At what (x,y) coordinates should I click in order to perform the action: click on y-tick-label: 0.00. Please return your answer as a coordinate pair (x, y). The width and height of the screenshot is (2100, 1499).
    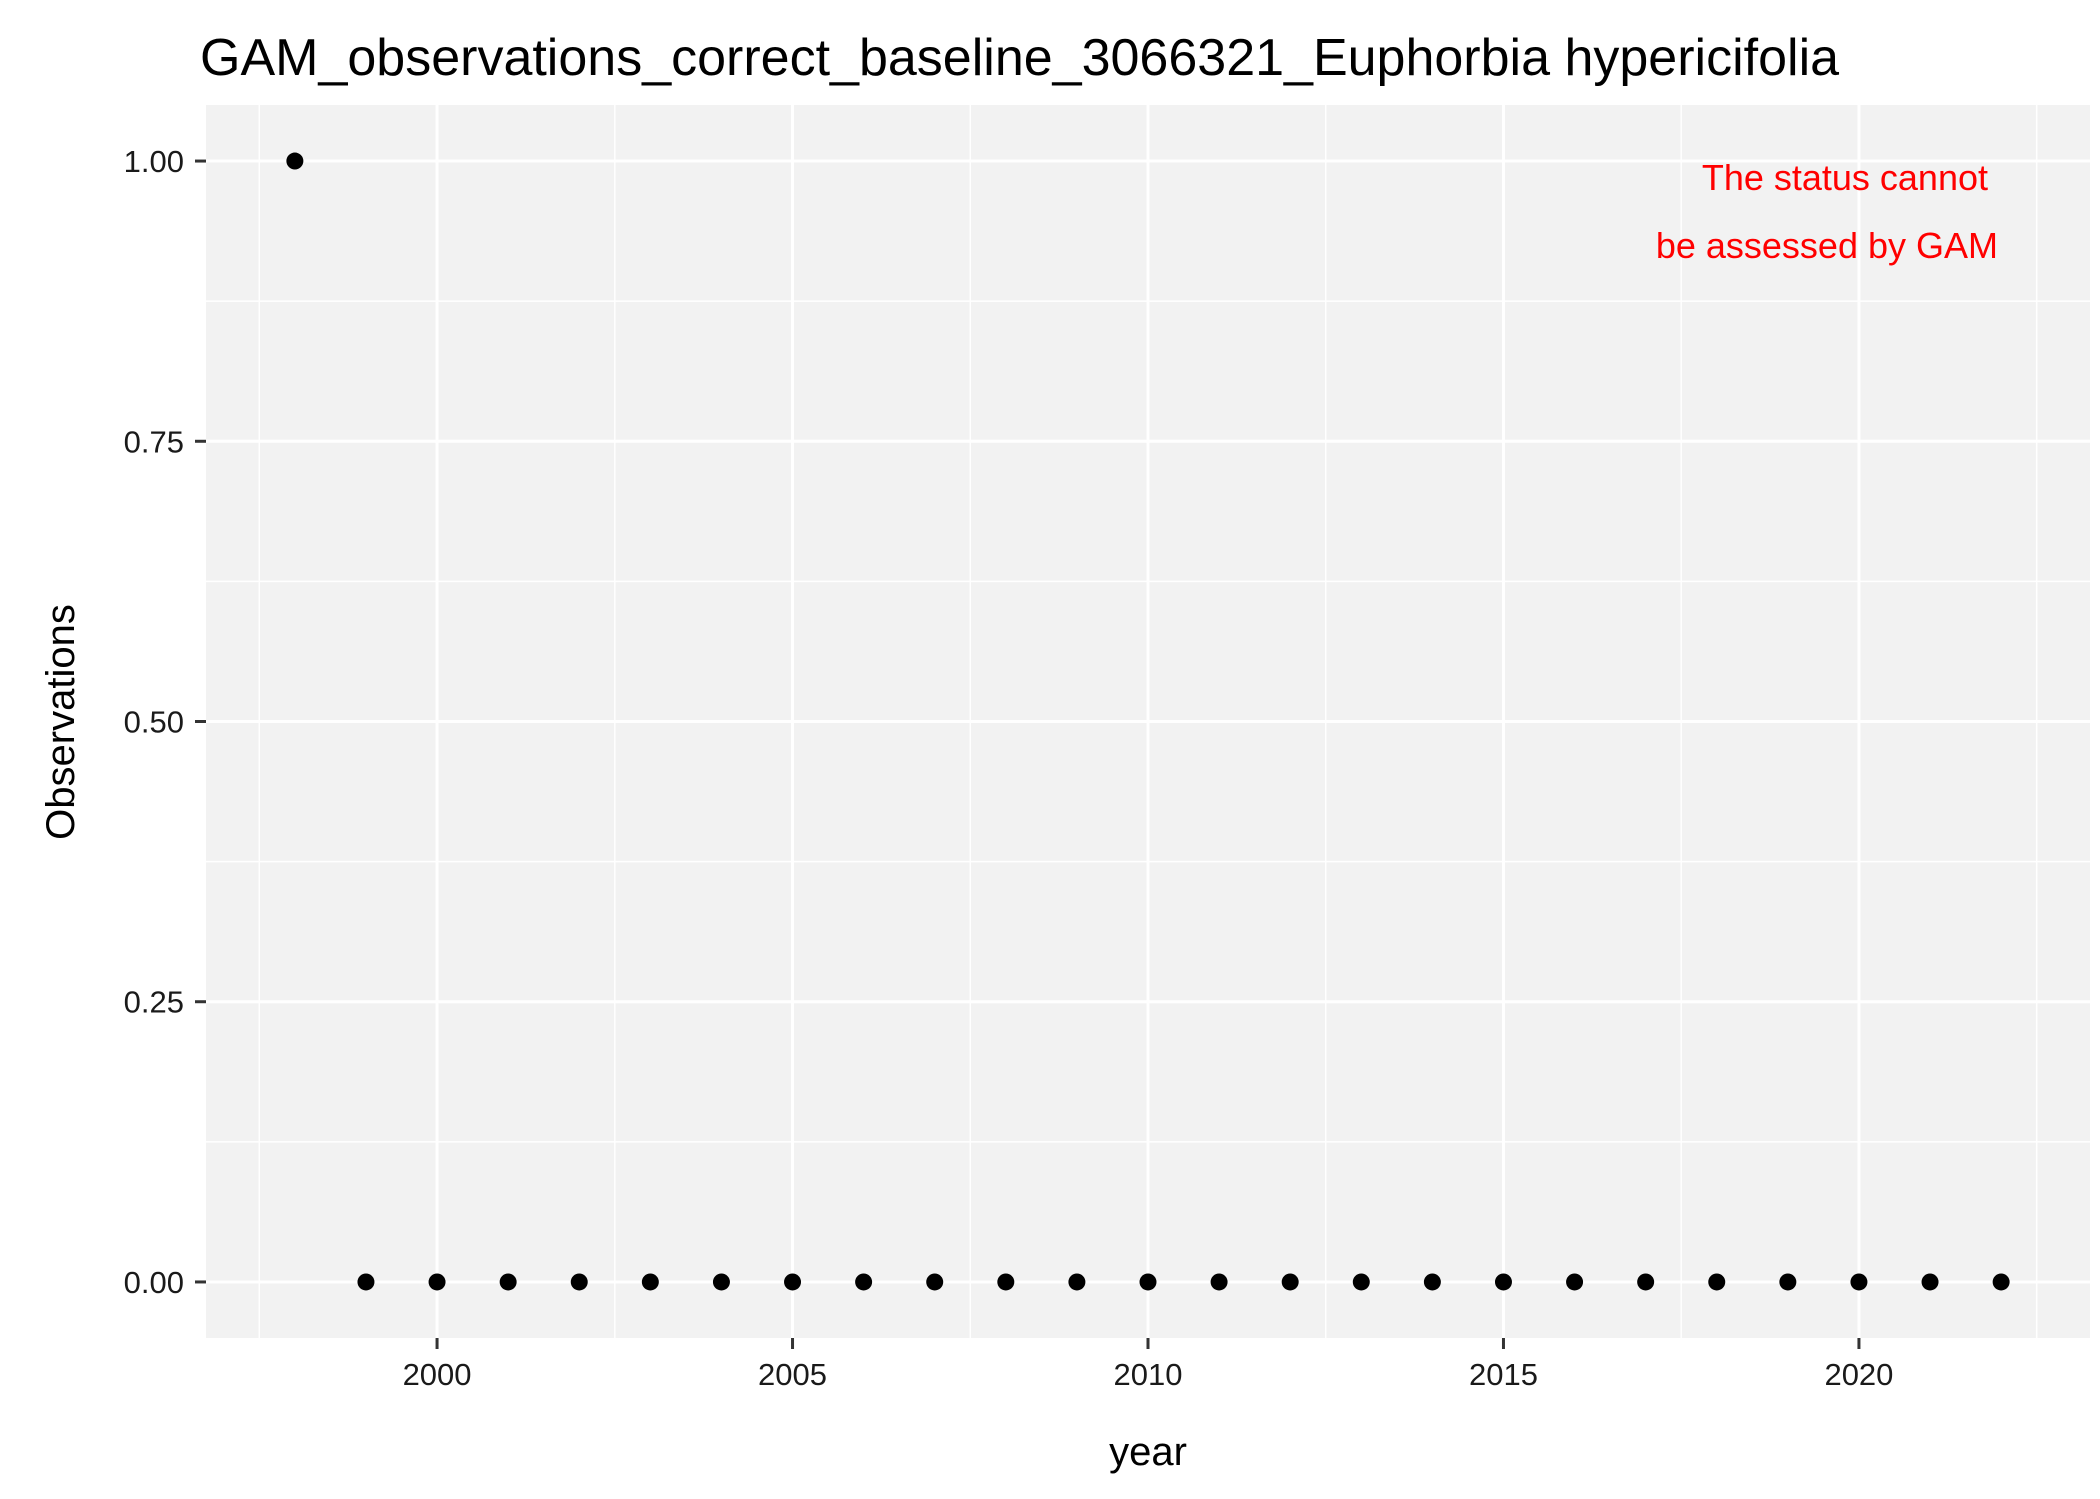
    Looking at the image, I should click on (154, 1282).